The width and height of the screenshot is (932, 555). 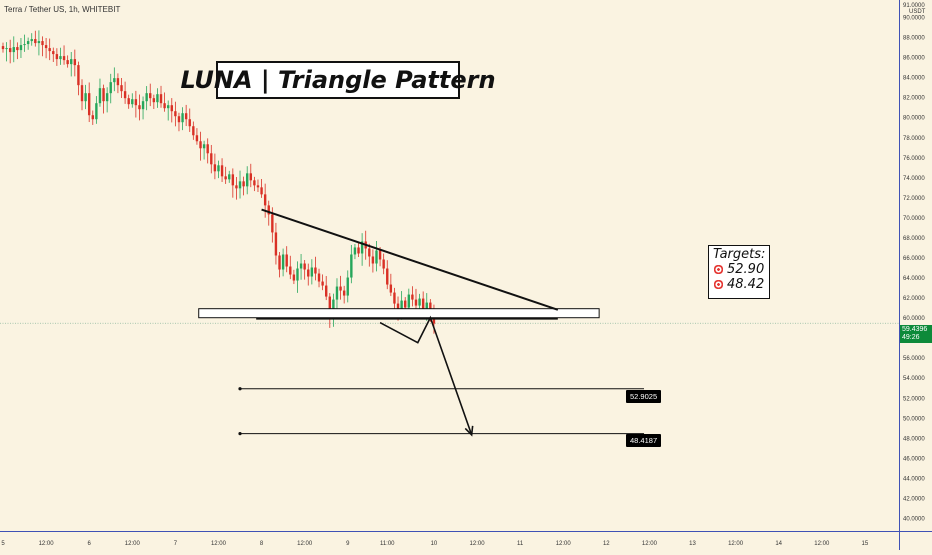 What do you see at coordinates (915, 329) in the screenshot?
I see `current-price-value: 59.4396` at bounding box center [915, 329].